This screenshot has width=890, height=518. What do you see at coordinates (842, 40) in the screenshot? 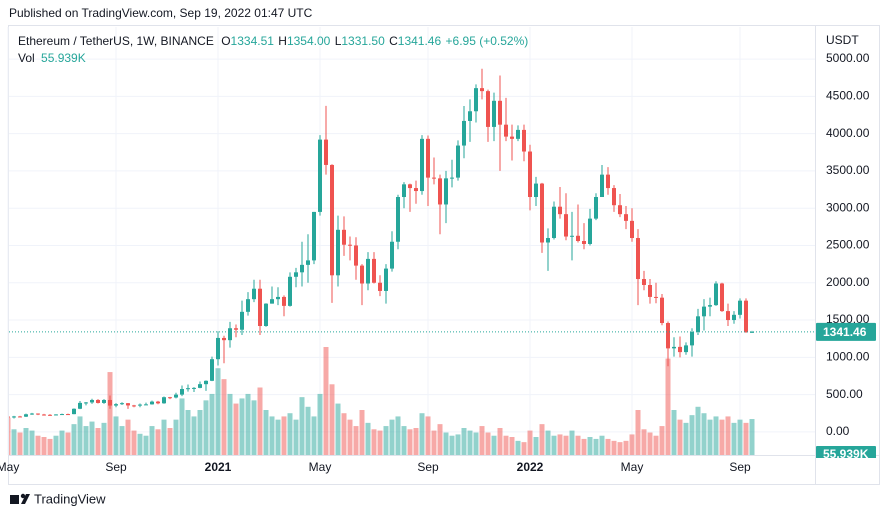
I see `y-axis-label: USDT` at bounding box center [842, 40].